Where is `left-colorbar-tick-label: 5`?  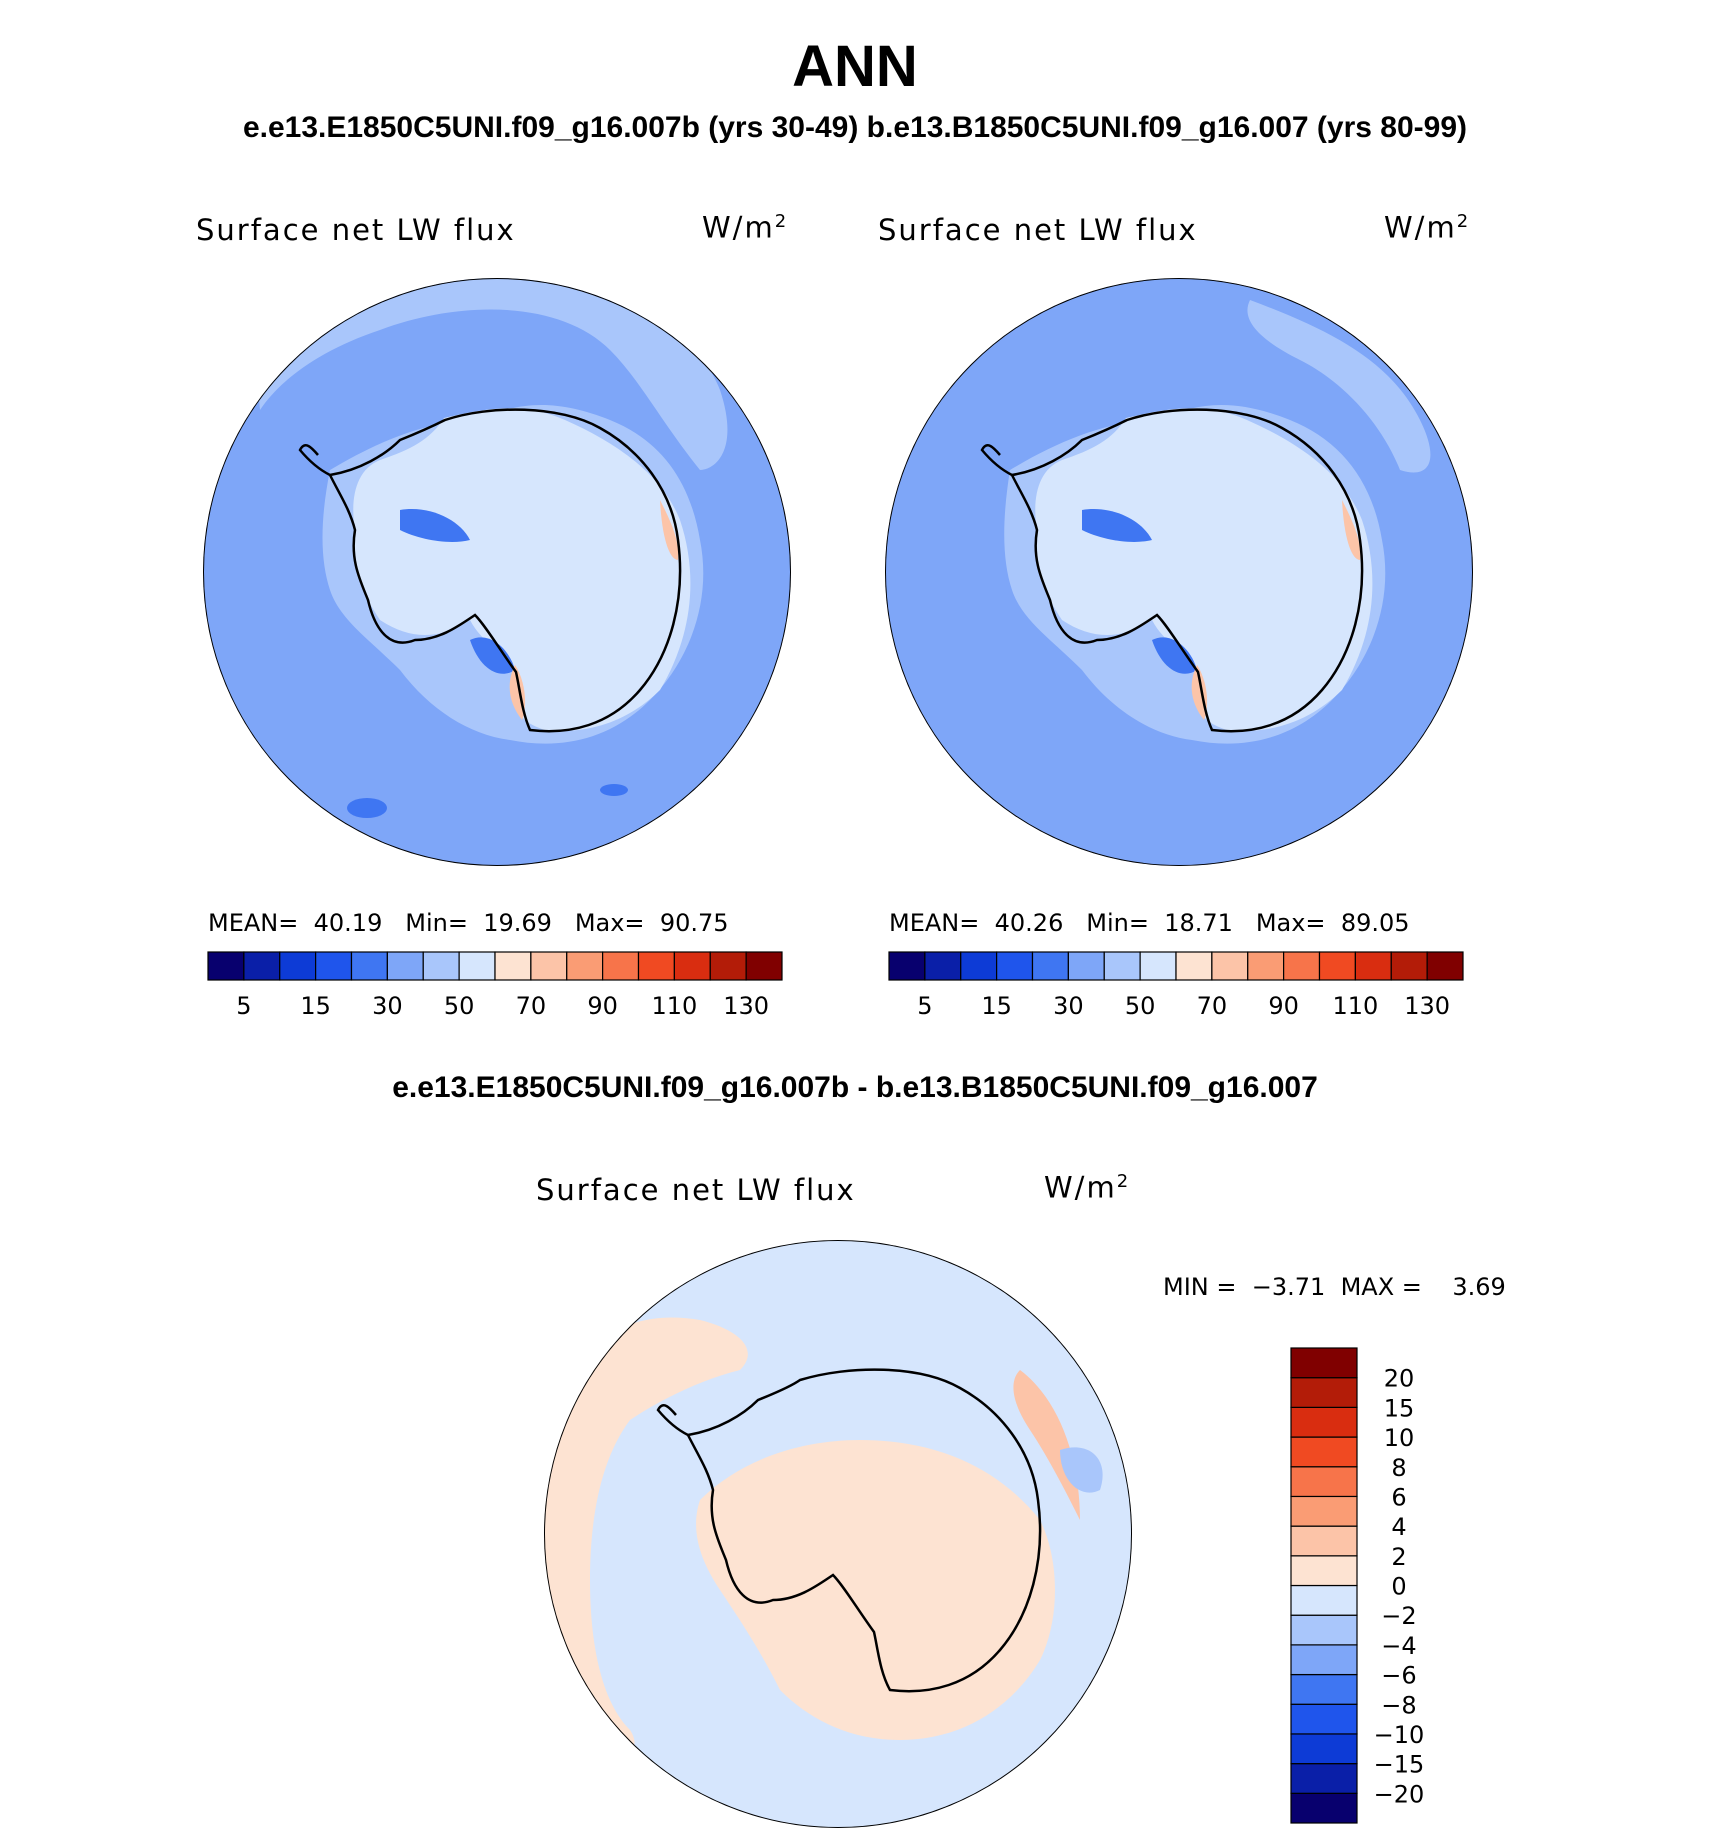
left-colorbar-tick-label: 5 is located at coordinates (243, 1006).